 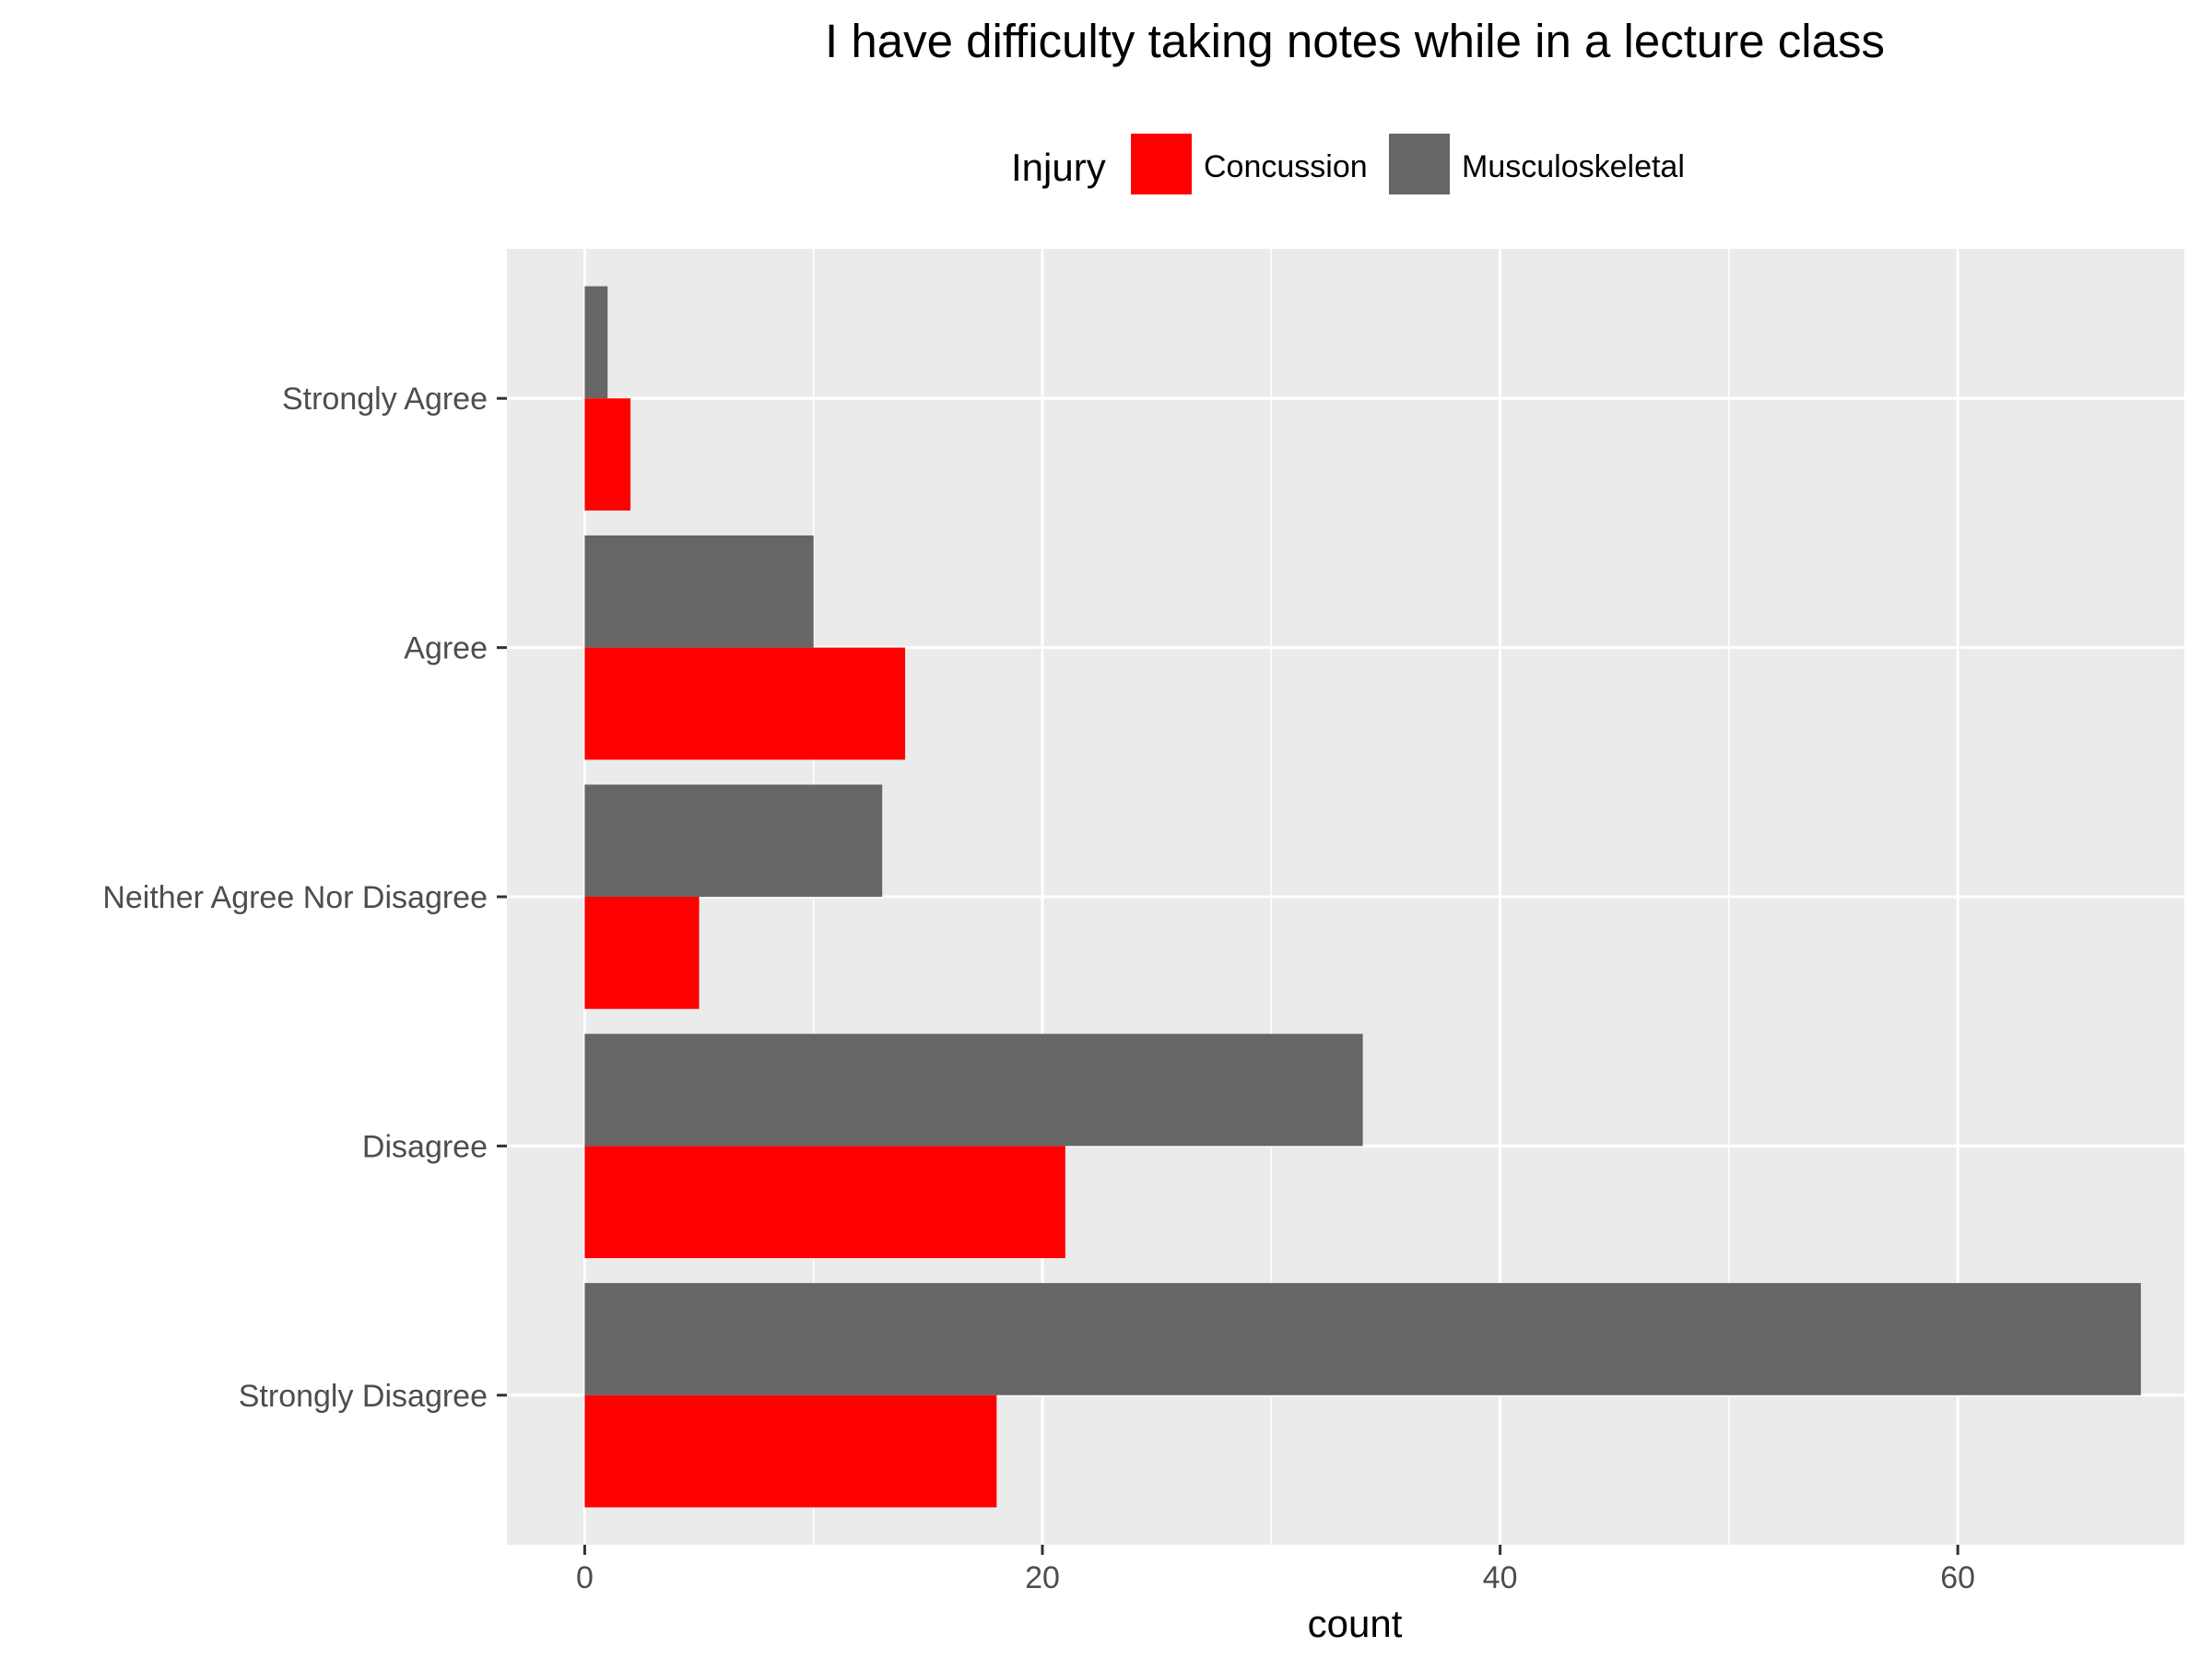 I want to click on x-tick-label: 0, so click(x=585, y=1577).